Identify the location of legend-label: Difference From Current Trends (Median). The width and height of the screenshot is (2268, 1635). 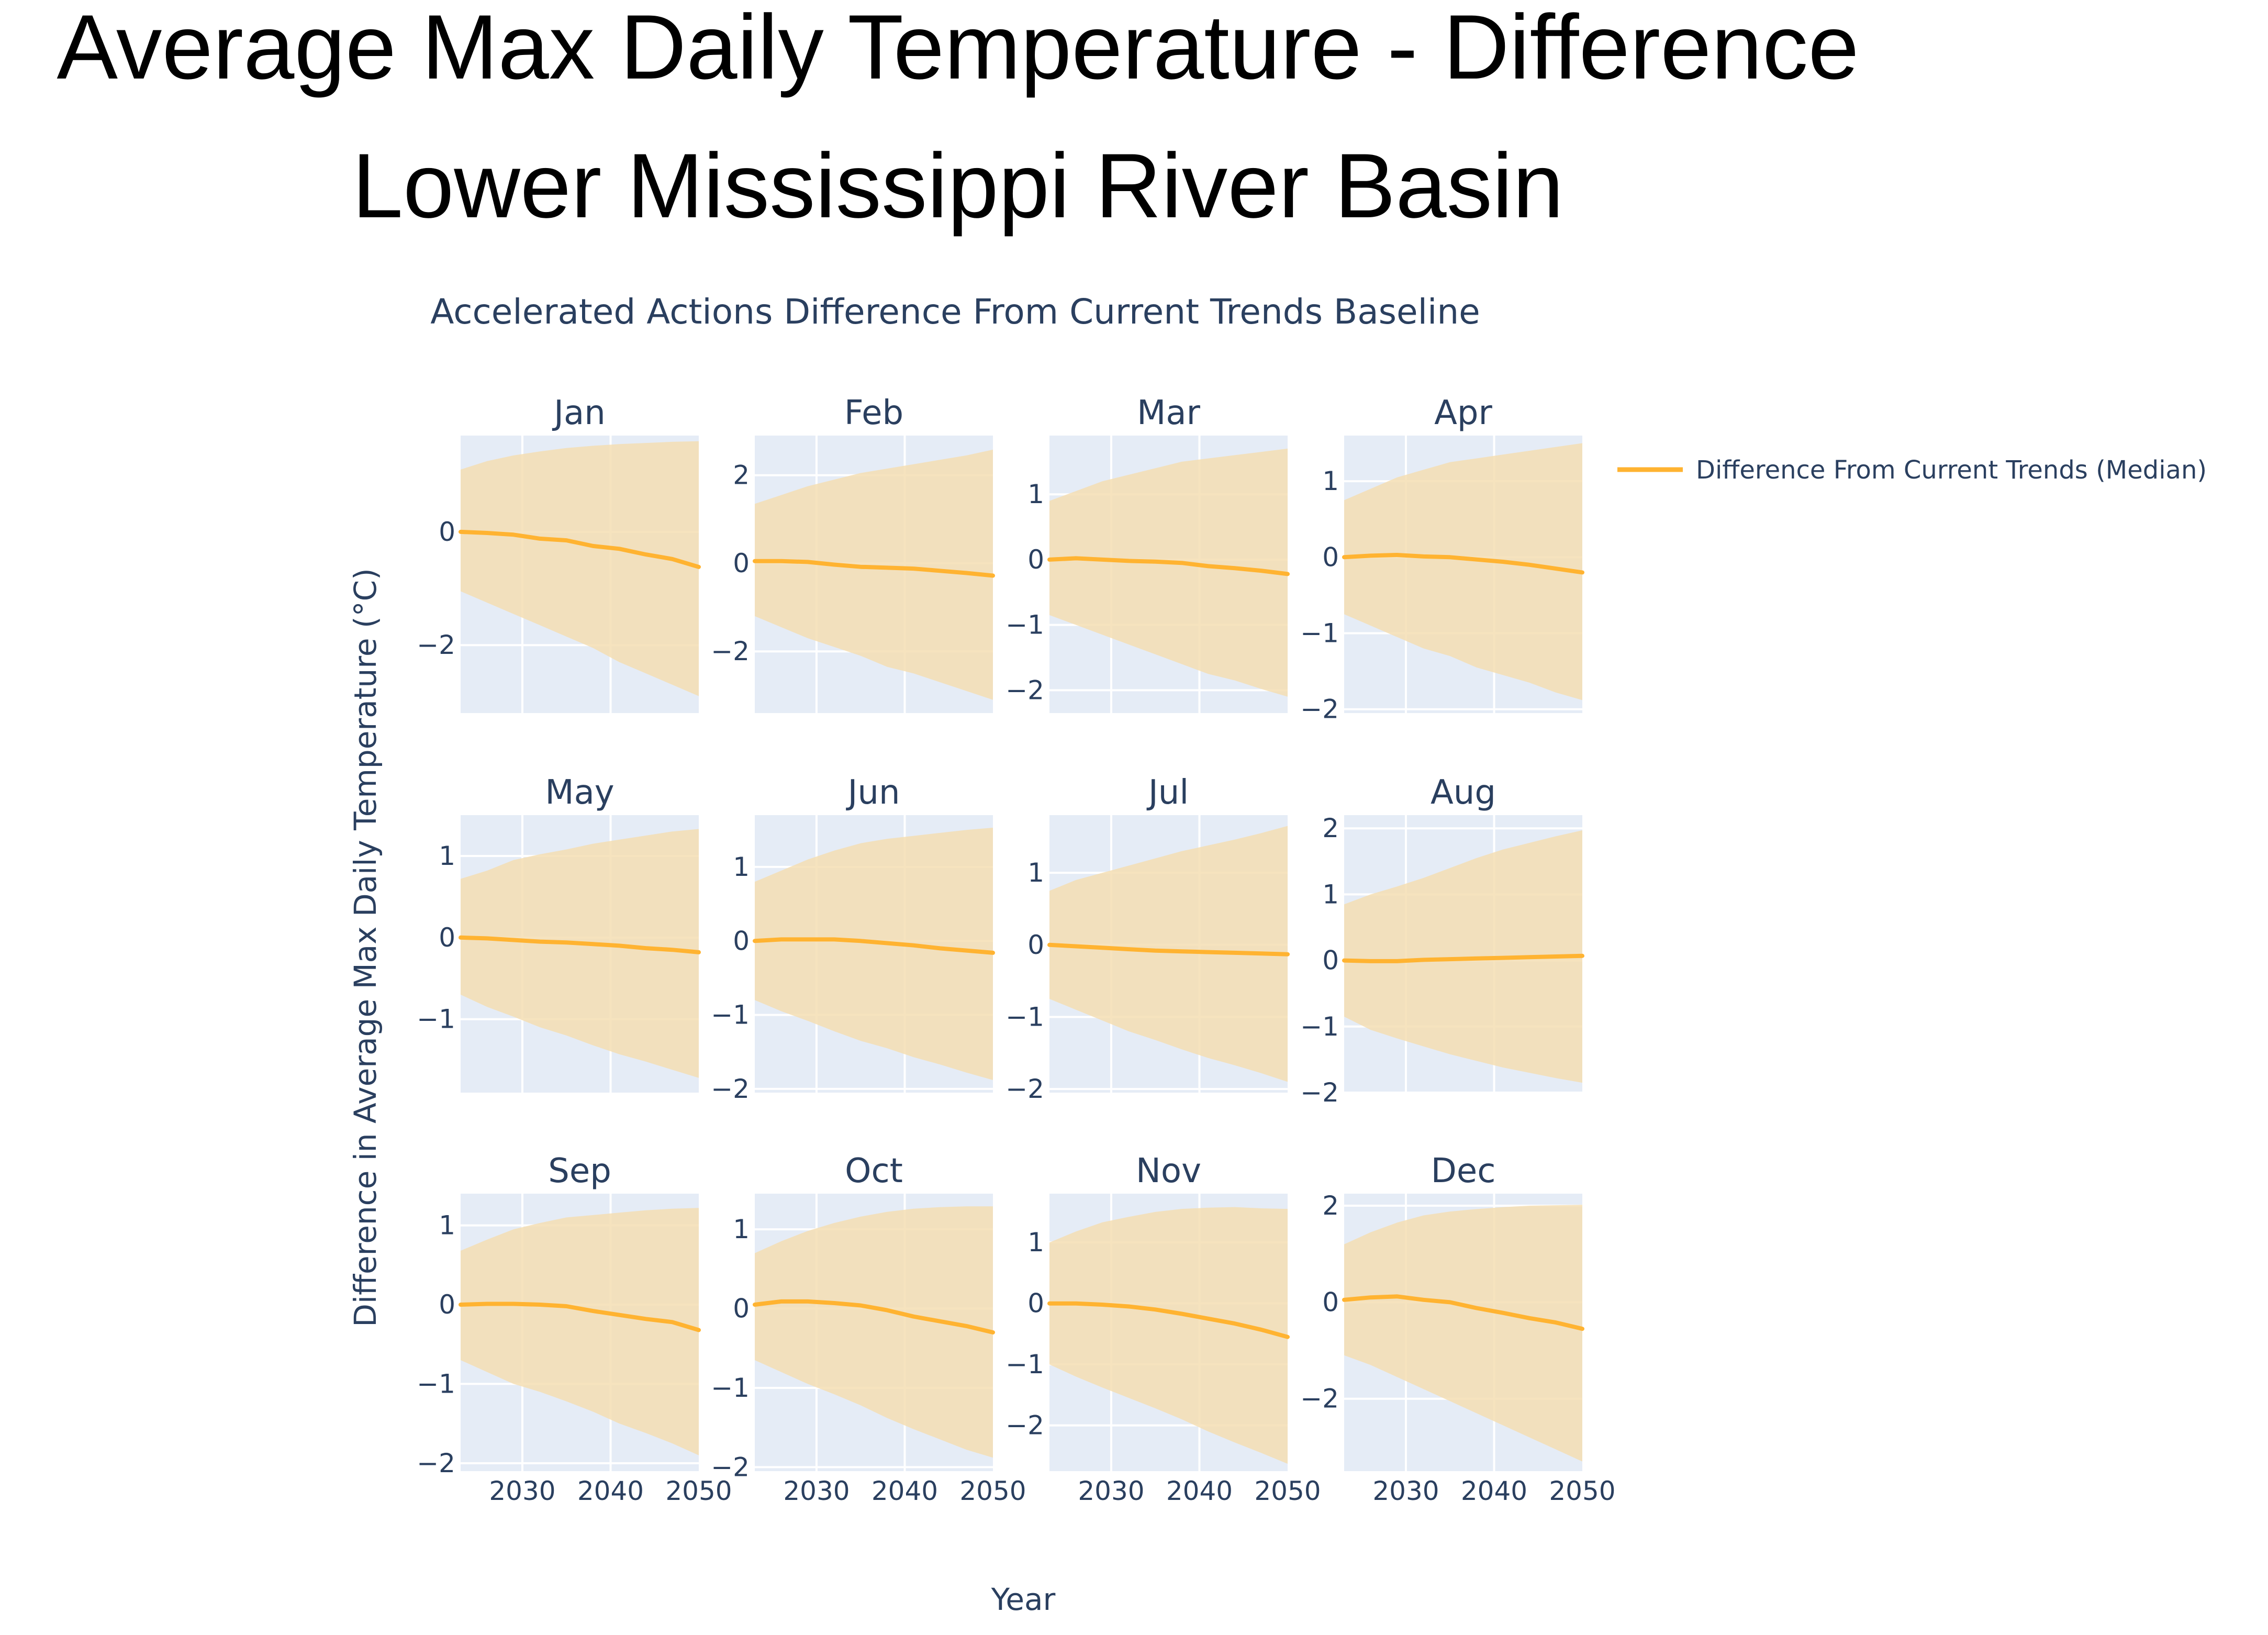
(1952, 470).